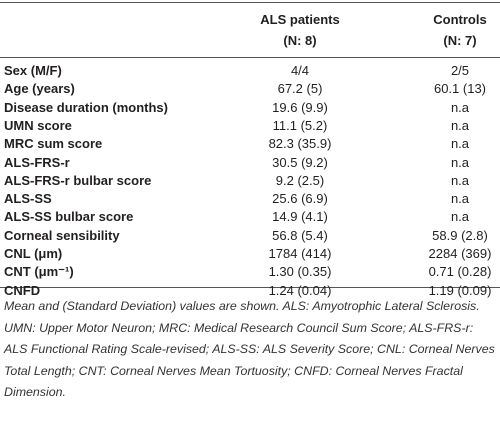 Image resolution: width=500 pixels, height=439 pixels. What do you see at coordinates (460, 40) in the screenshot?
I see `header-cell: (N: 7)` at bounding box center [460, 40].